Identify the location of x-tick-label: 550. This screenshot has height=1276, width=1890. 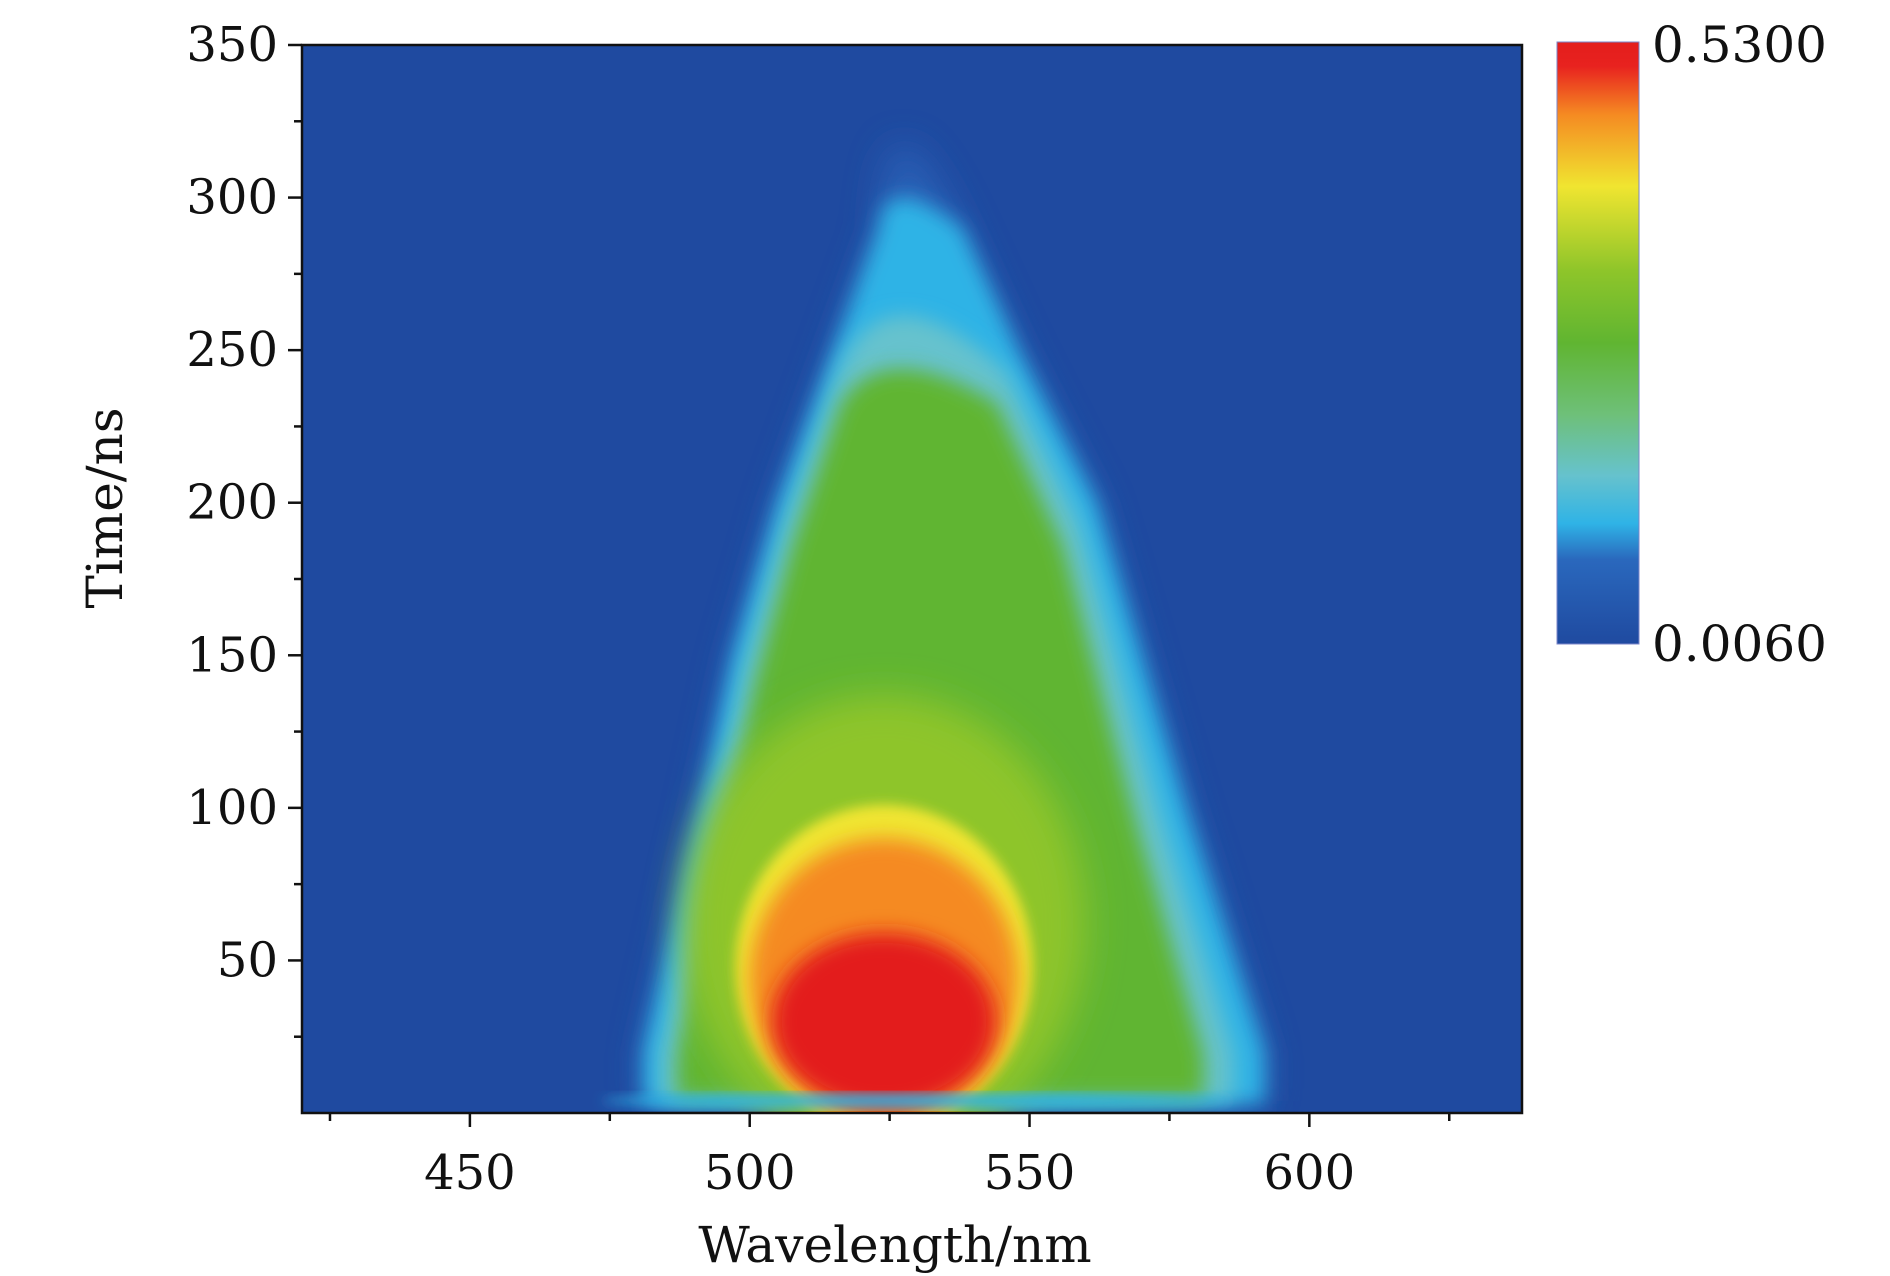
(1030, 1173).